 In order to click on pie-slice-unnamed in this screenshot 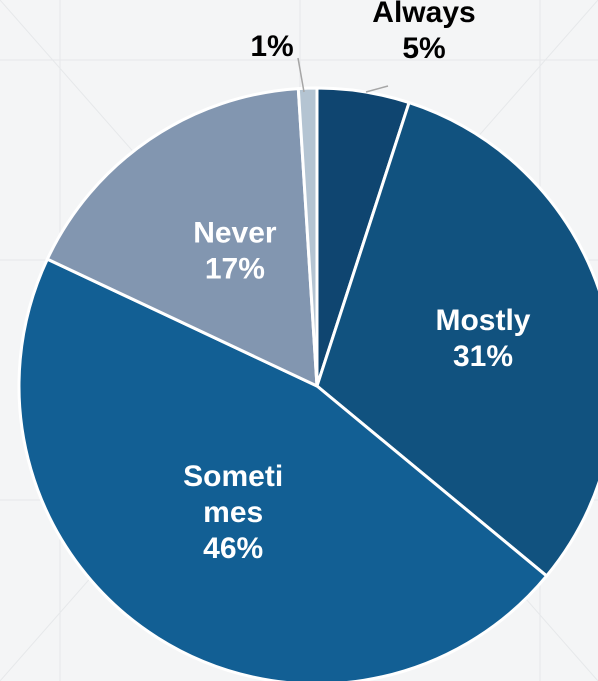, I will do `click(307, 237)`.